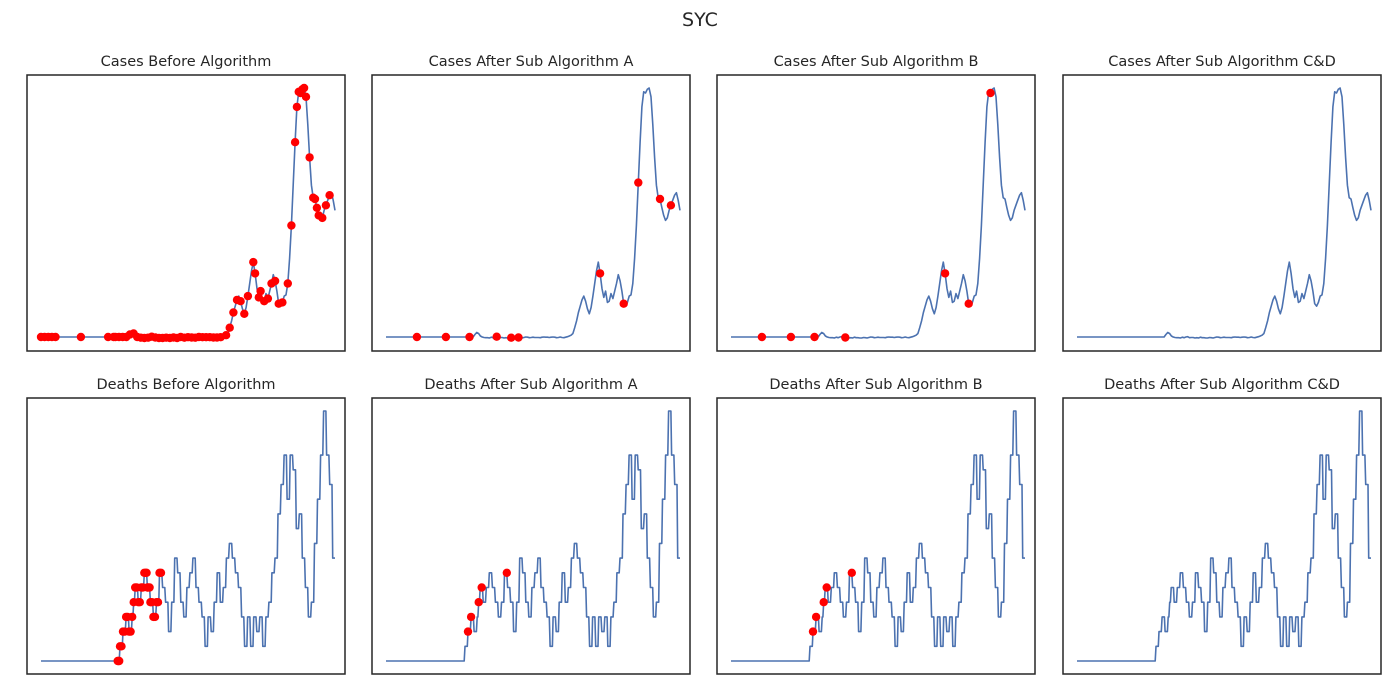 The image size is (1400, 700). I want to click on subplot-title: Cases After Sub Algorithm B, so click(876, 62).